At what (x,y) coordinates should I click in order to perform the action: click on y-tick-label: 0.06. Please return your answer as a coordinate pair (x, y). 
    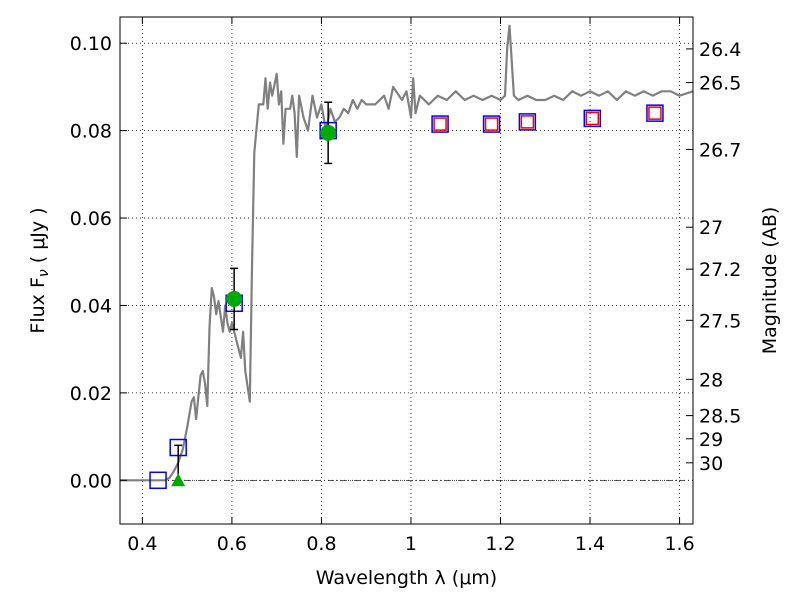
    Looking at the image, I should click on (91, 219).